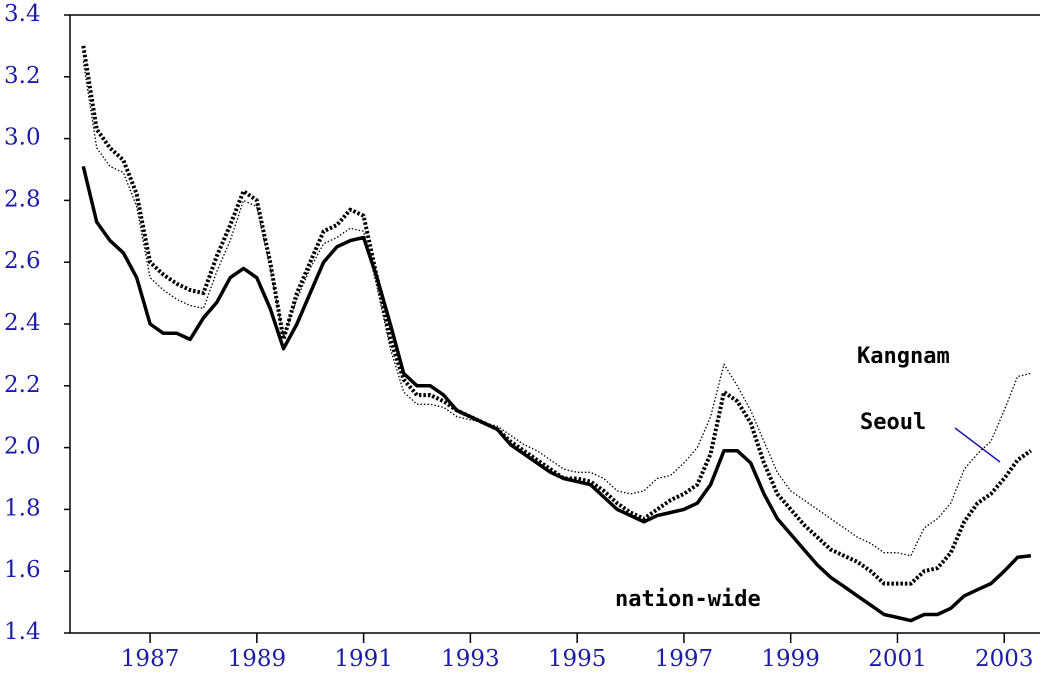 The width and height of the screenshot is (1042, 676). I want to click on y-tick-label: 3.4, so click(22, 14).